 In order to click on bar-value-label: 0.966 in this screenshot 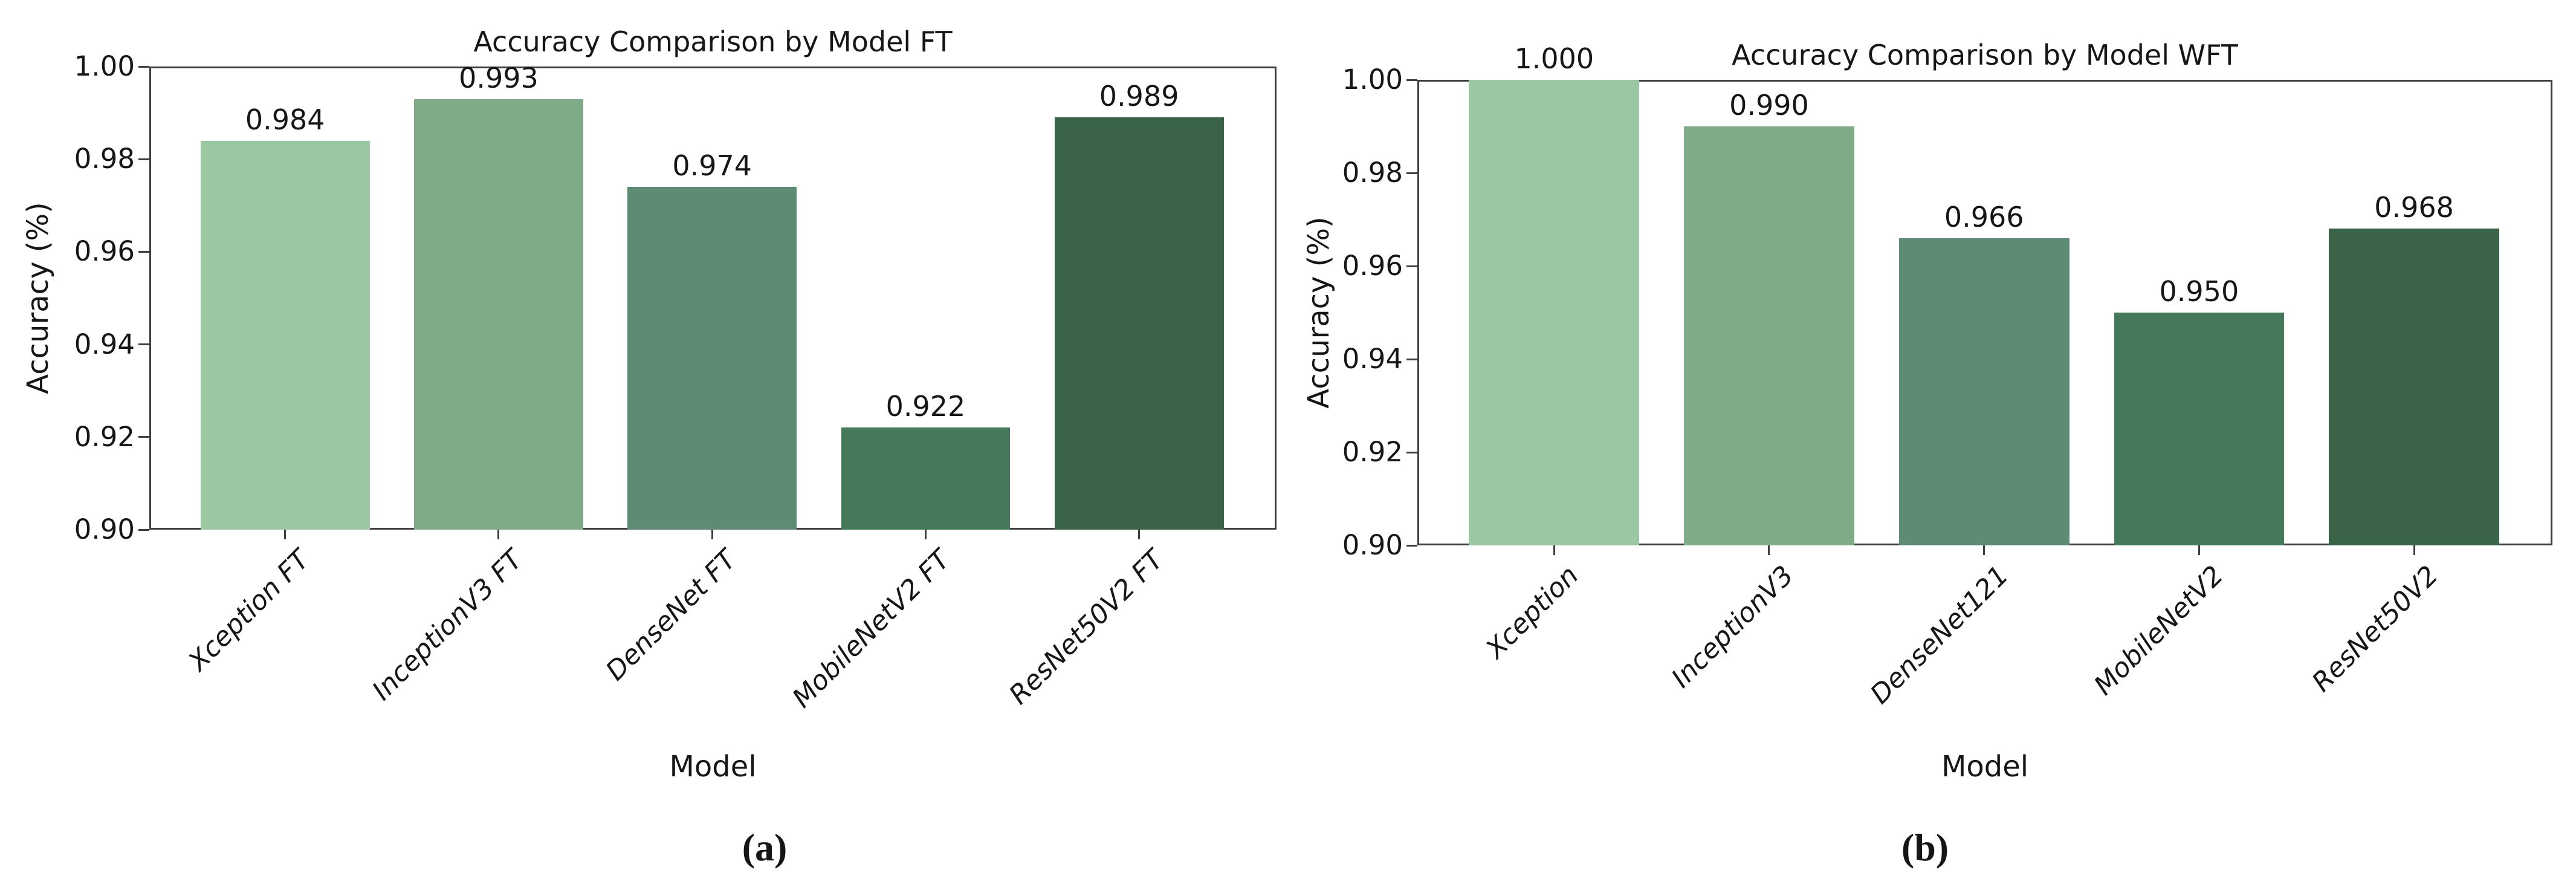, I will do `click(1984, 217)`.